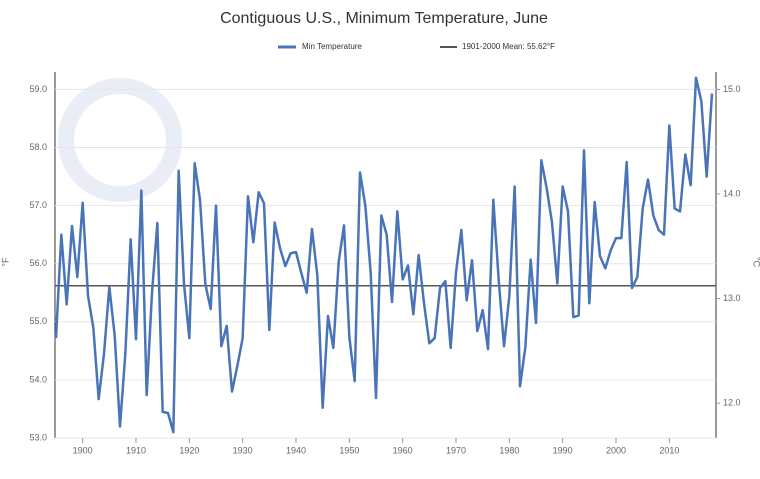 This screenshot has height=479, width=760. What do you see at coordinates (756, 262) in the screenshot?
I see `y2-axis-label: °C` at bounding box center [756, 262].